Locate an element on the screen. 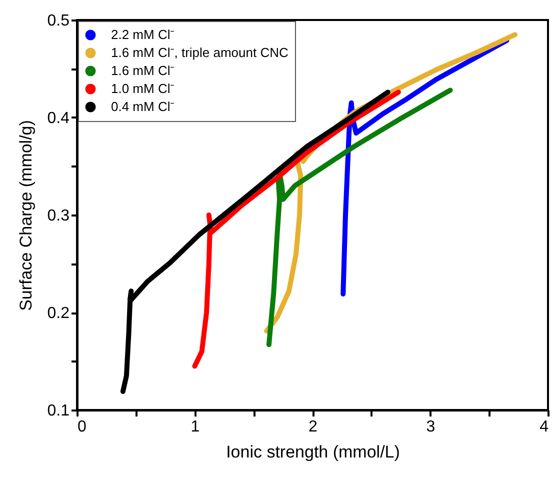  legend-label: 1.6 mM Cl⁻, triple amount CNC is located at coordinates (199, 52).